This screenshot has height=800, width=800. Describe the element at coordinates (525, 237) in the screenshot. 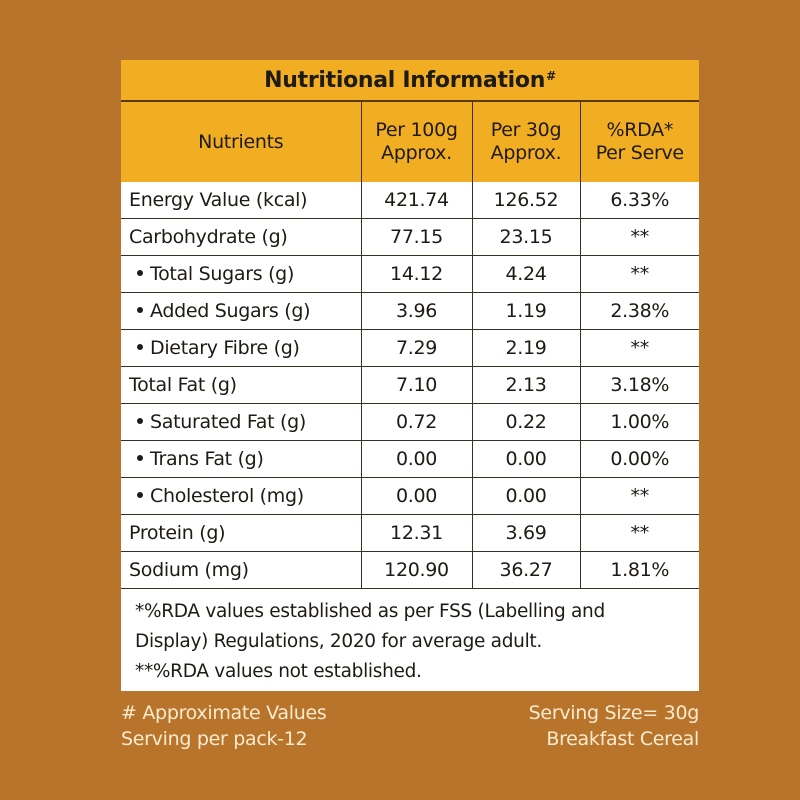

I see `value-per-30g: 23.15` at that location.